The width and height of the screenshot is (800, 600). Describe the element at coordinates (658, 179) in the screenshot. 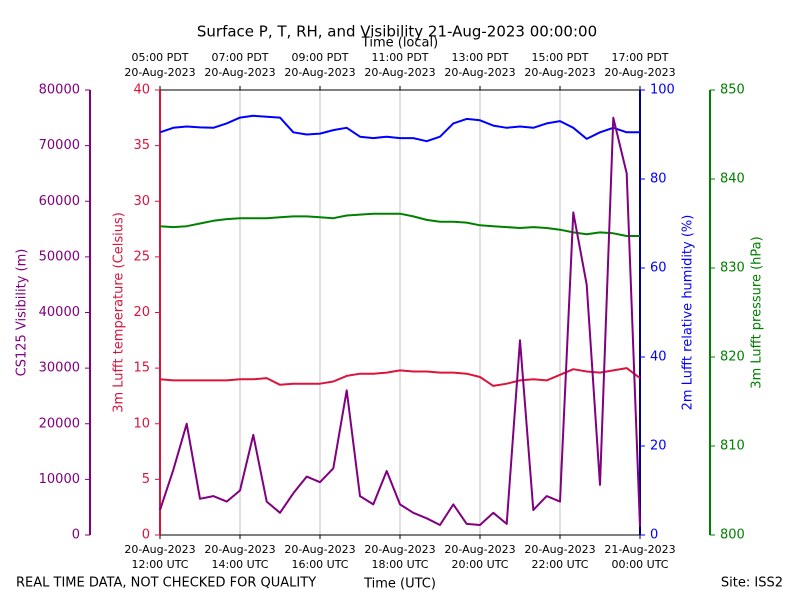

I see `y-tick-label: 80` at that location.